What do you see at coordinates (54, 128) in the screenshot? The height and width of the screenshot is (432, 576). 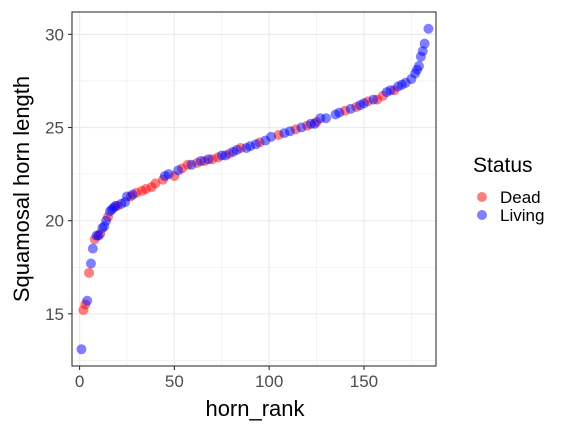 I see `y-tick-label: 25` at bounding box center [54, 128].